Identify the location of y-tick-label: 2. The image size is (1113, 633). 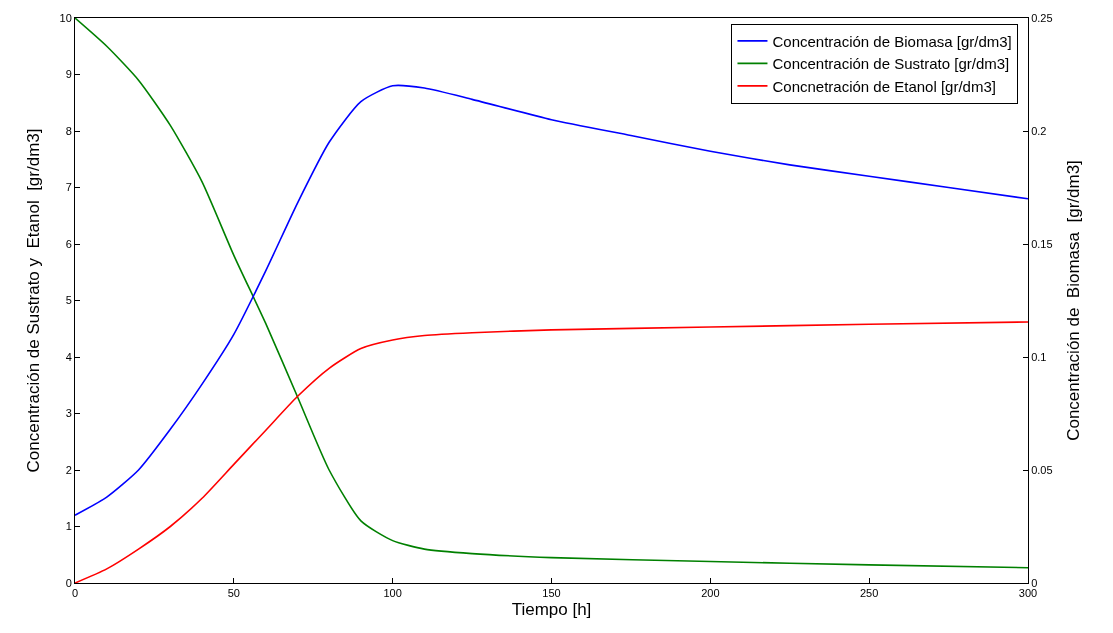
(68, 469).